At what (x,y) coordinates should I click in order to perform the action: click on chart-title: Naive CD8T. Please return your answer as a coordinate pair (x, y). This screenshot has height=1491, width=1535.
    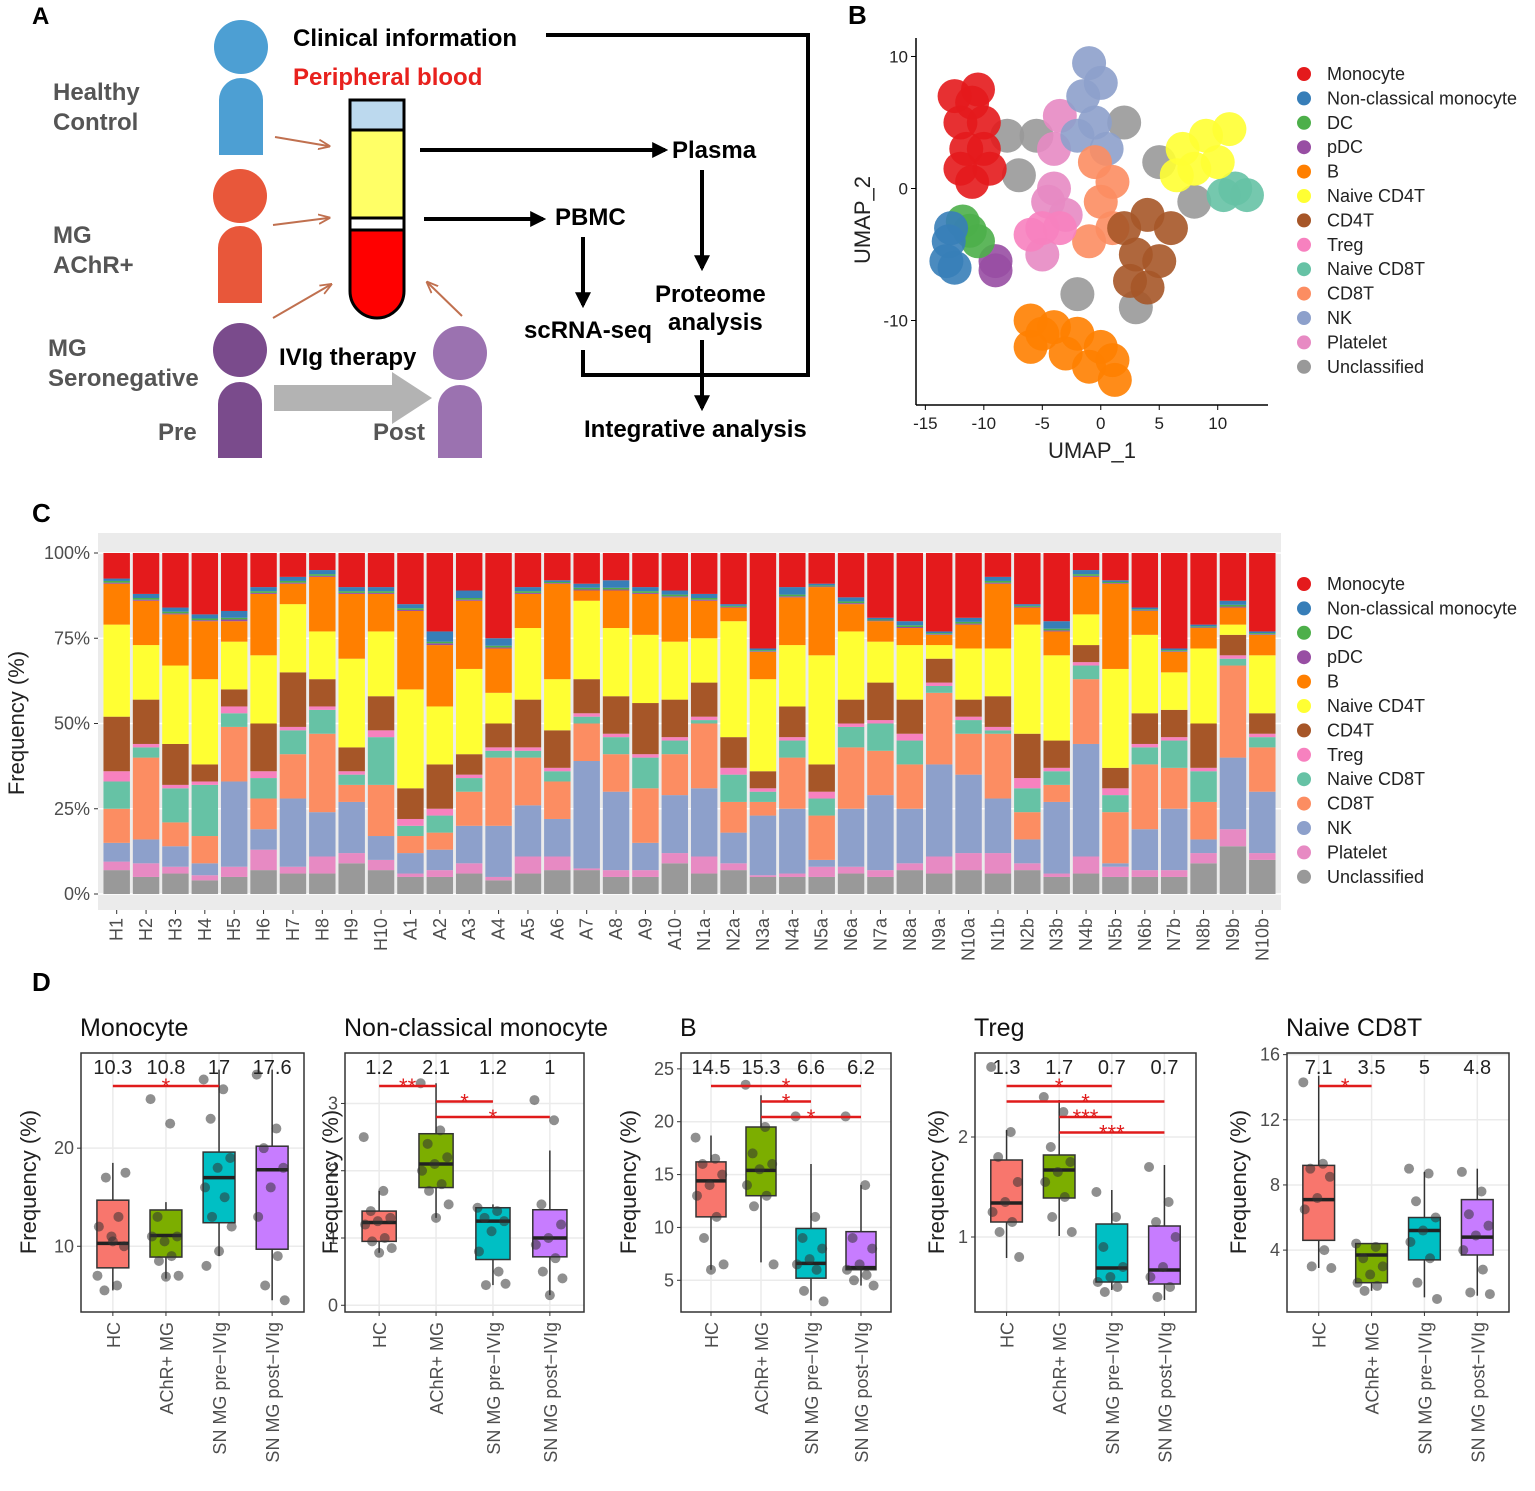
    Looking at the image, I should click on (1354, 1028).